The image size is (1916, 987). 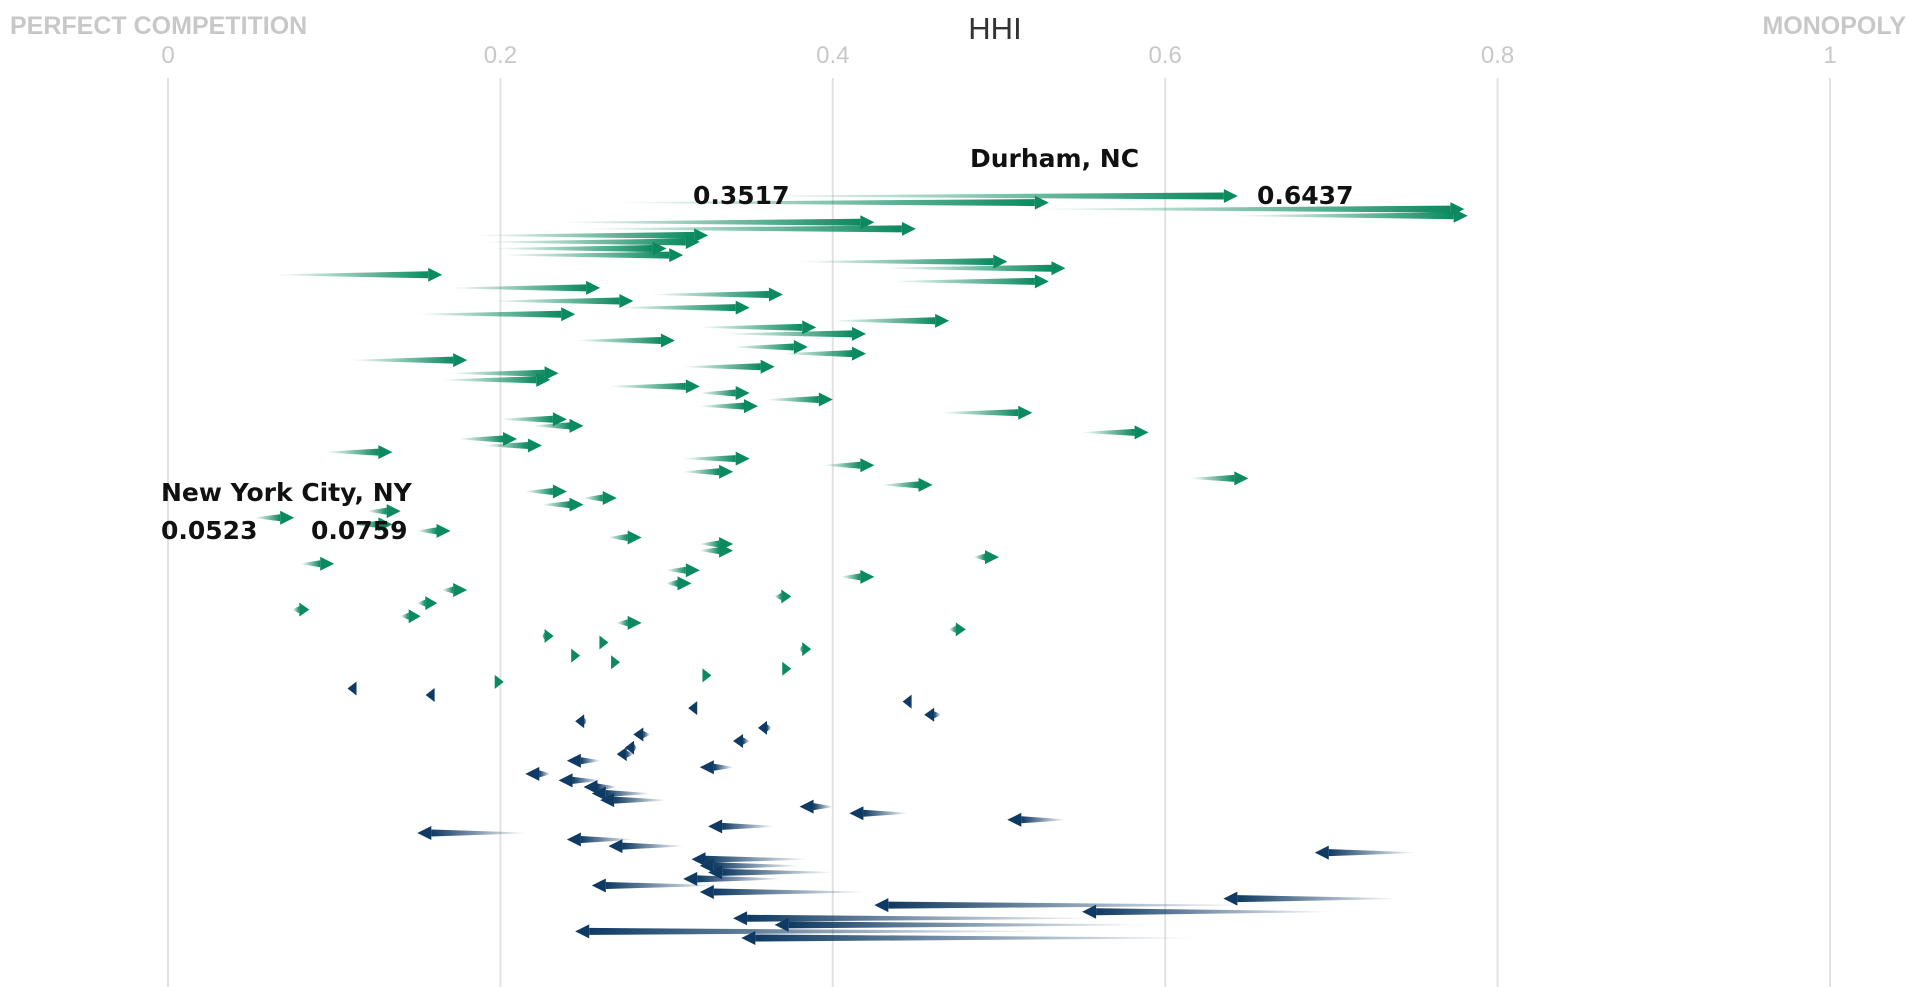 I want to click on annotation-durham: Durham, NC 0.3517 0.6437, so click(x=1023, y=177).